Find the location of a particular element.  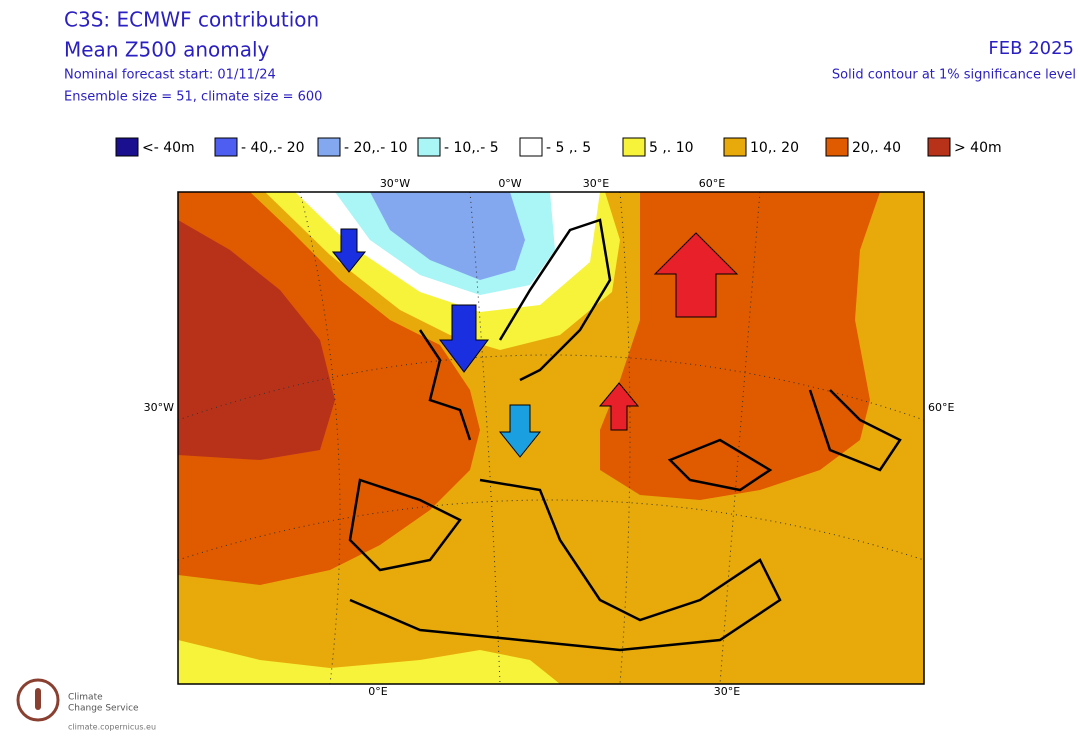

lat-label: 60°E is located at coordinates (941, 407).